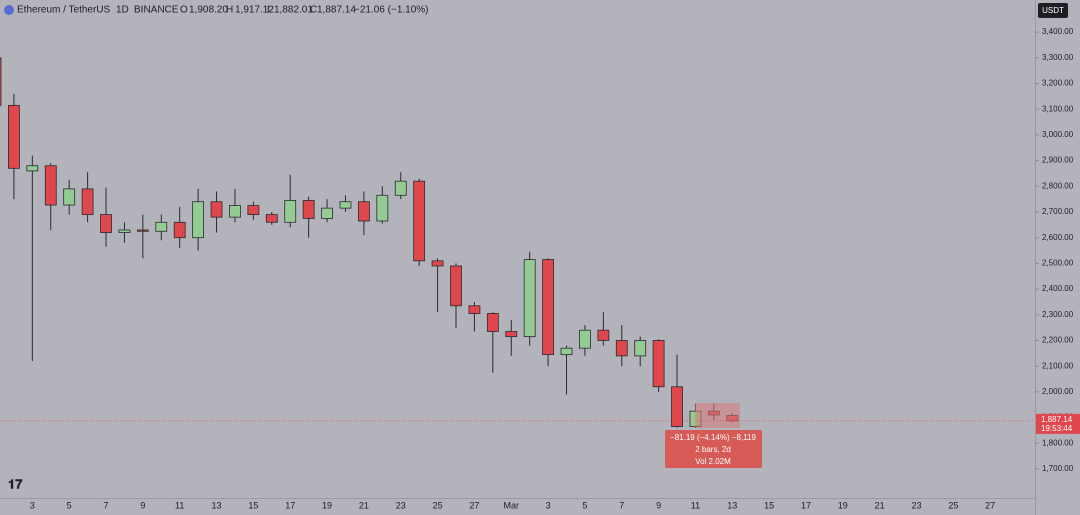 Image resolution: width=1080 pixels, height=515 pixels. What do you see at coordinates (254, 10) in the screenshot?
I see `ohlc-value: 1,917.12` at bounding box center [254, 10].